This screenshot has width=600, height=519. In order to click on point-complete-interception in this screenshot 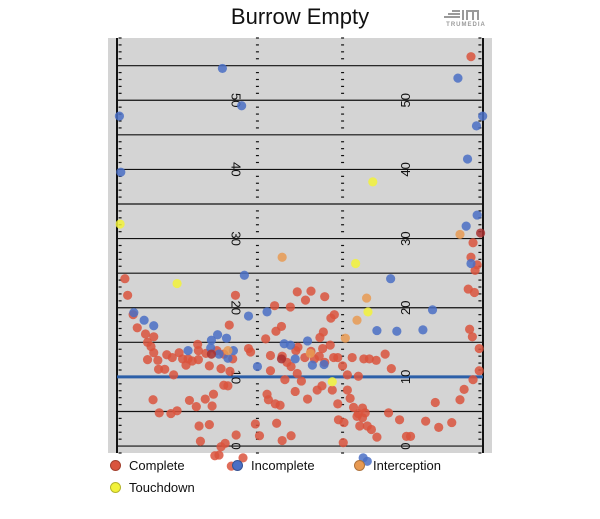, I will do `click(480, 233)`.